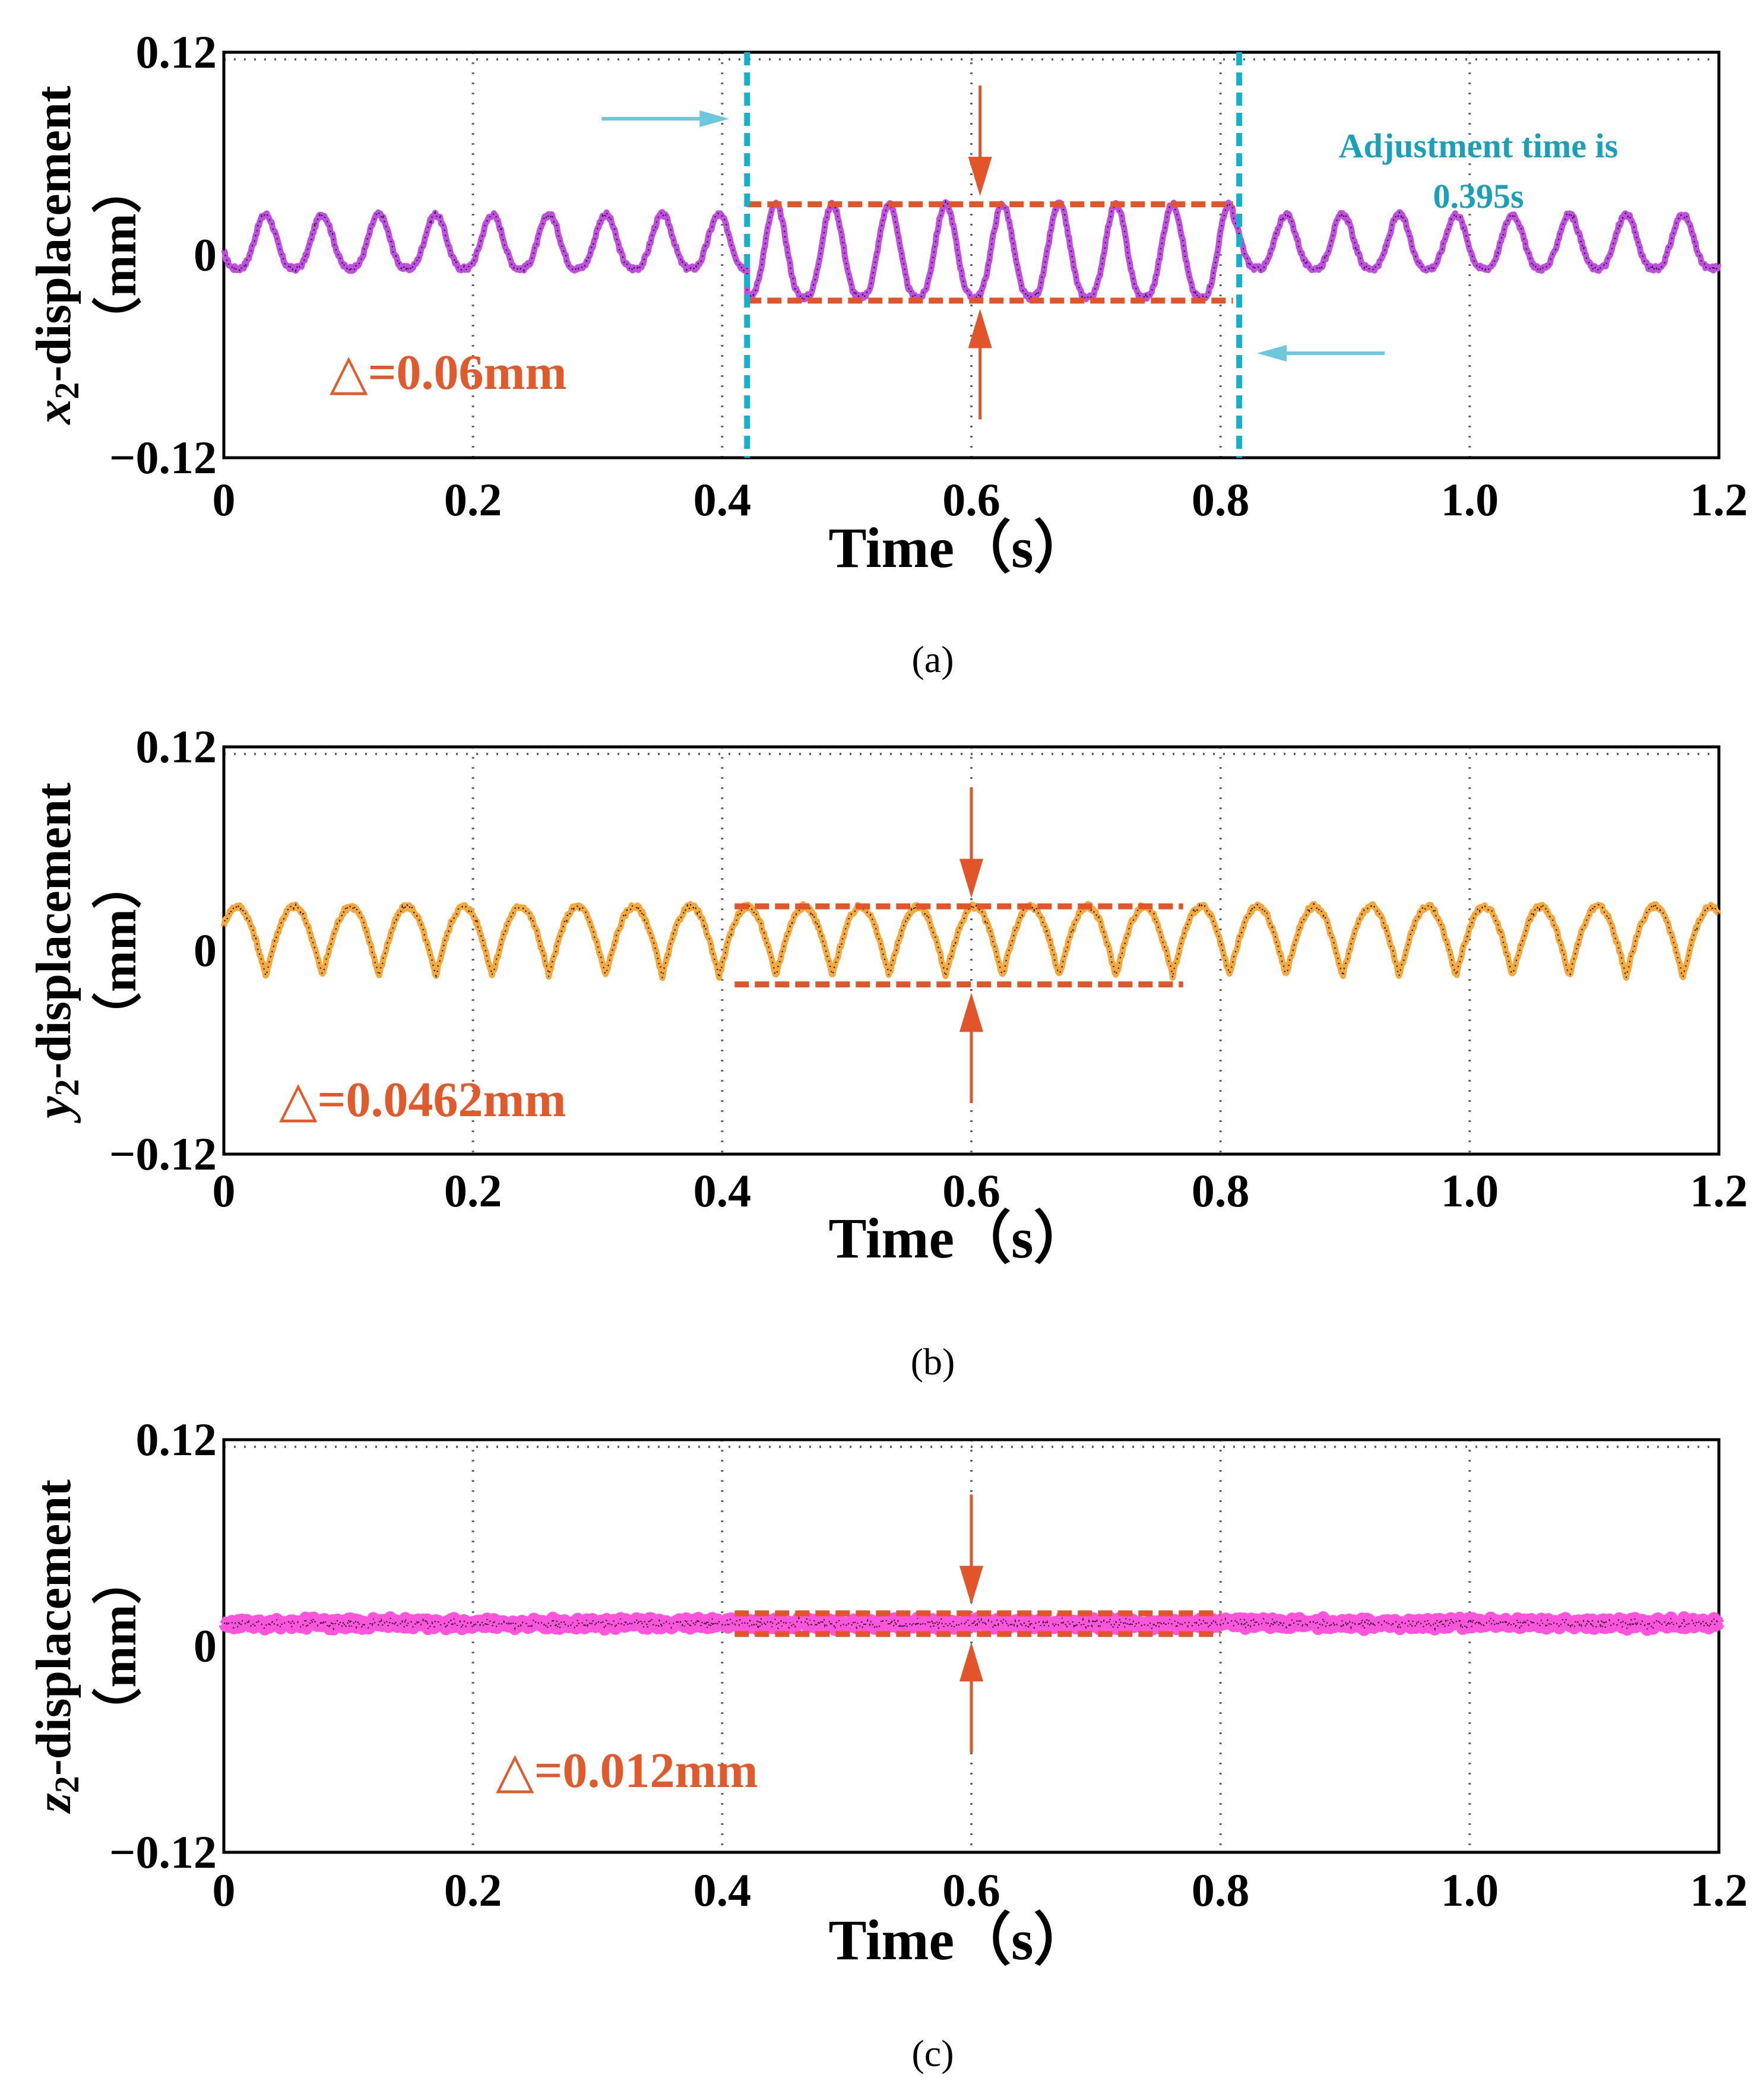 The image size is (1764, 2088). I want to click on series-line-a, so click(972, 251).